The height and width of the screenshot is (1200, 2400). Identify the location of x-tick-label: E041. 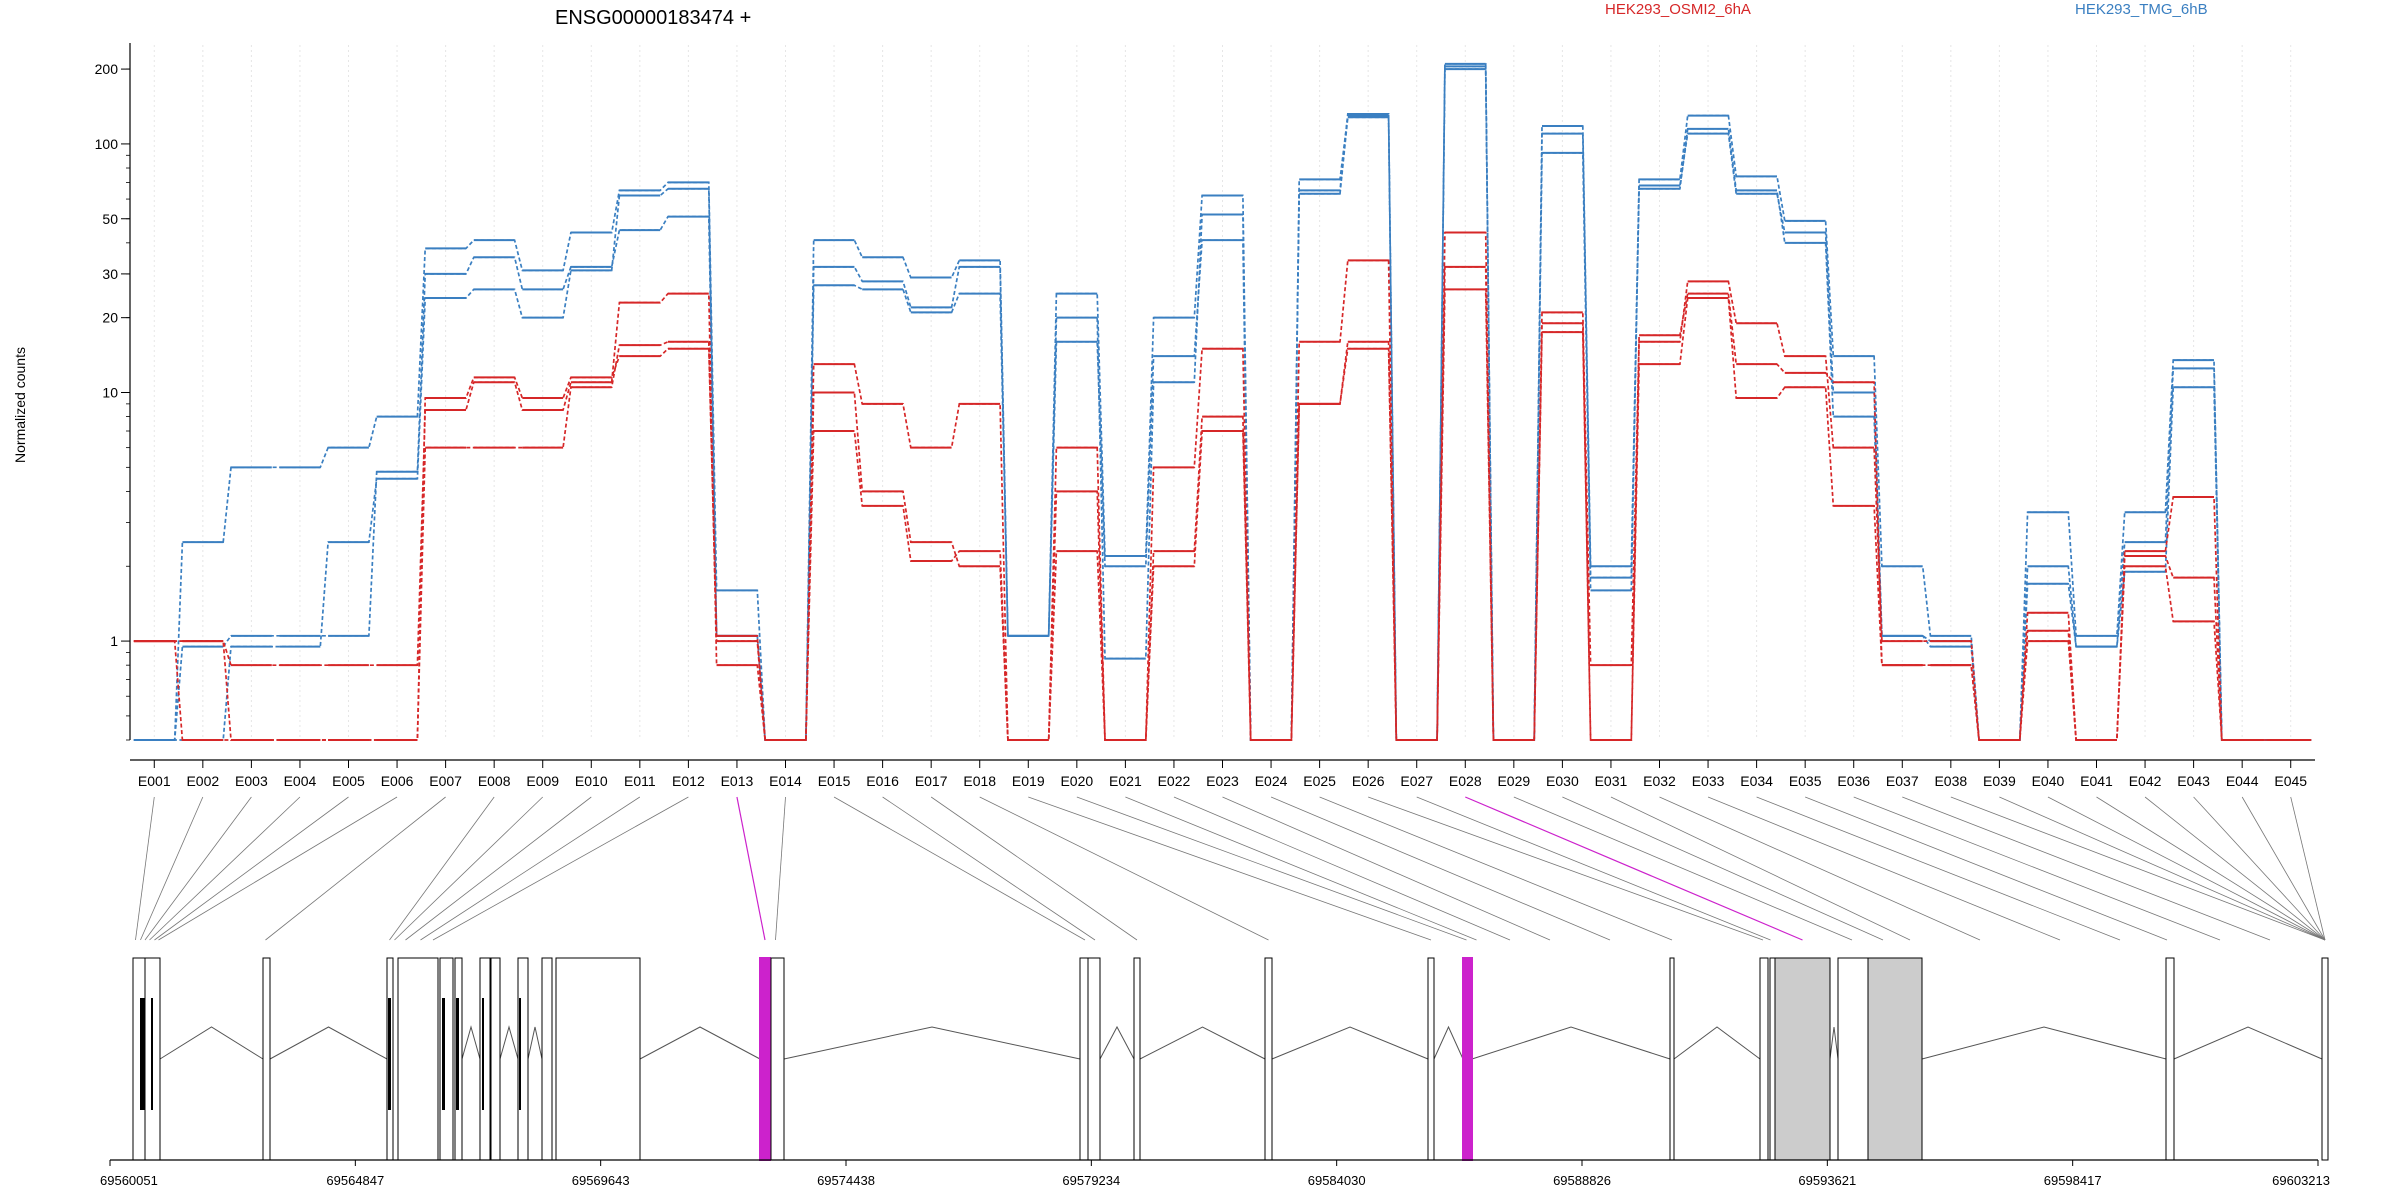
(2096, 781).